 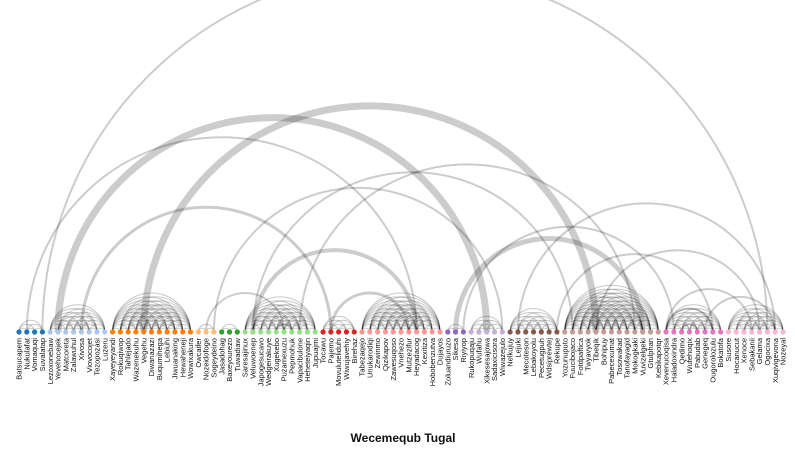 What do you see at coordinates (307, 360) in the screenshot?
I see `node-label: Heheteiyaqin` at bounding box center [307, 360].